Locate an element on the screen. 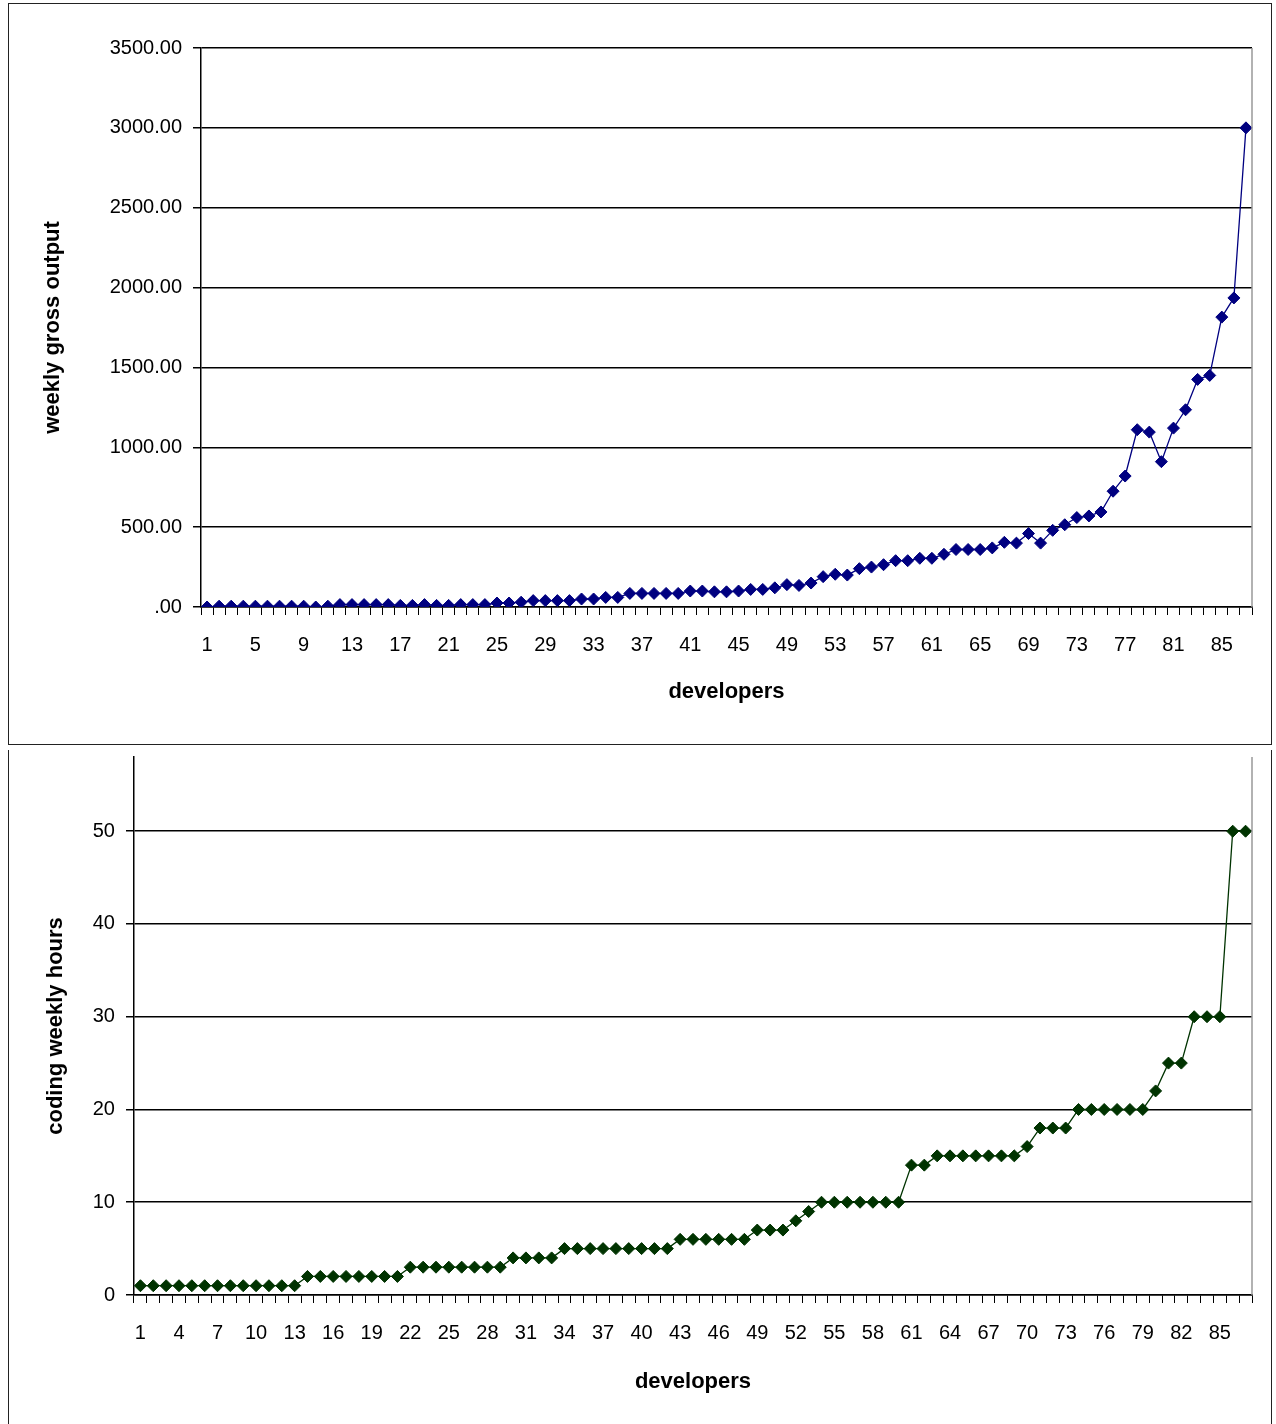 The width and height of the screenshot is (1276, 1424). x-tick-label: 10 is located at coordinates (256, 1331).